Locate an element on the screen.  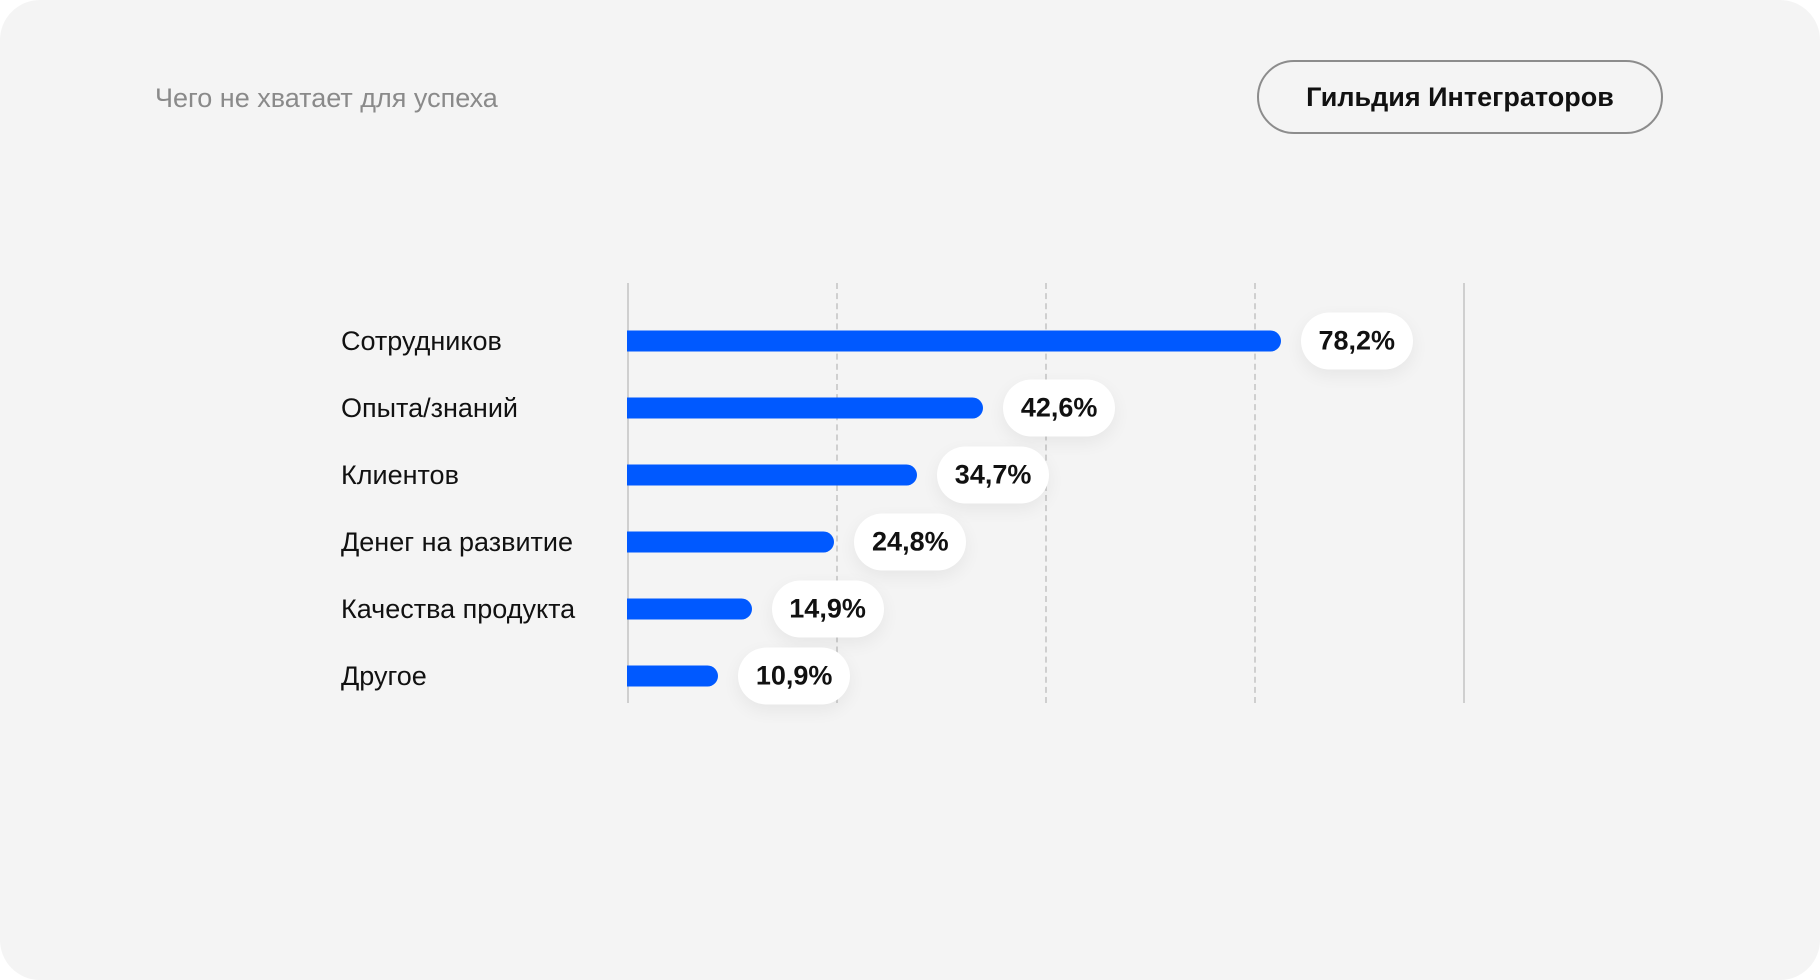
bar-label: Другое is located at coordinates (384, 676).